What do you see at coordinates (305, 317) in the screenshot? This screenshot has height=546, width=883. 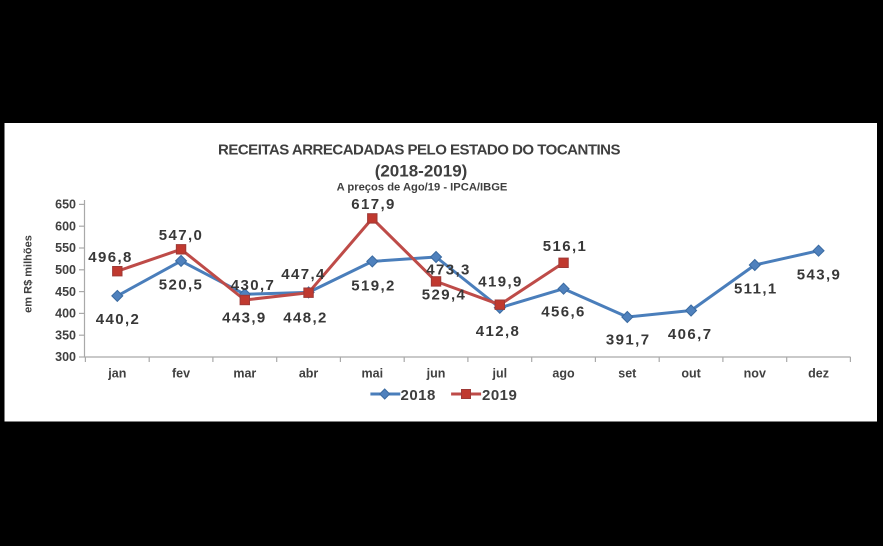 I see `svg-text: 448,2` at bounding box center [305, 317].